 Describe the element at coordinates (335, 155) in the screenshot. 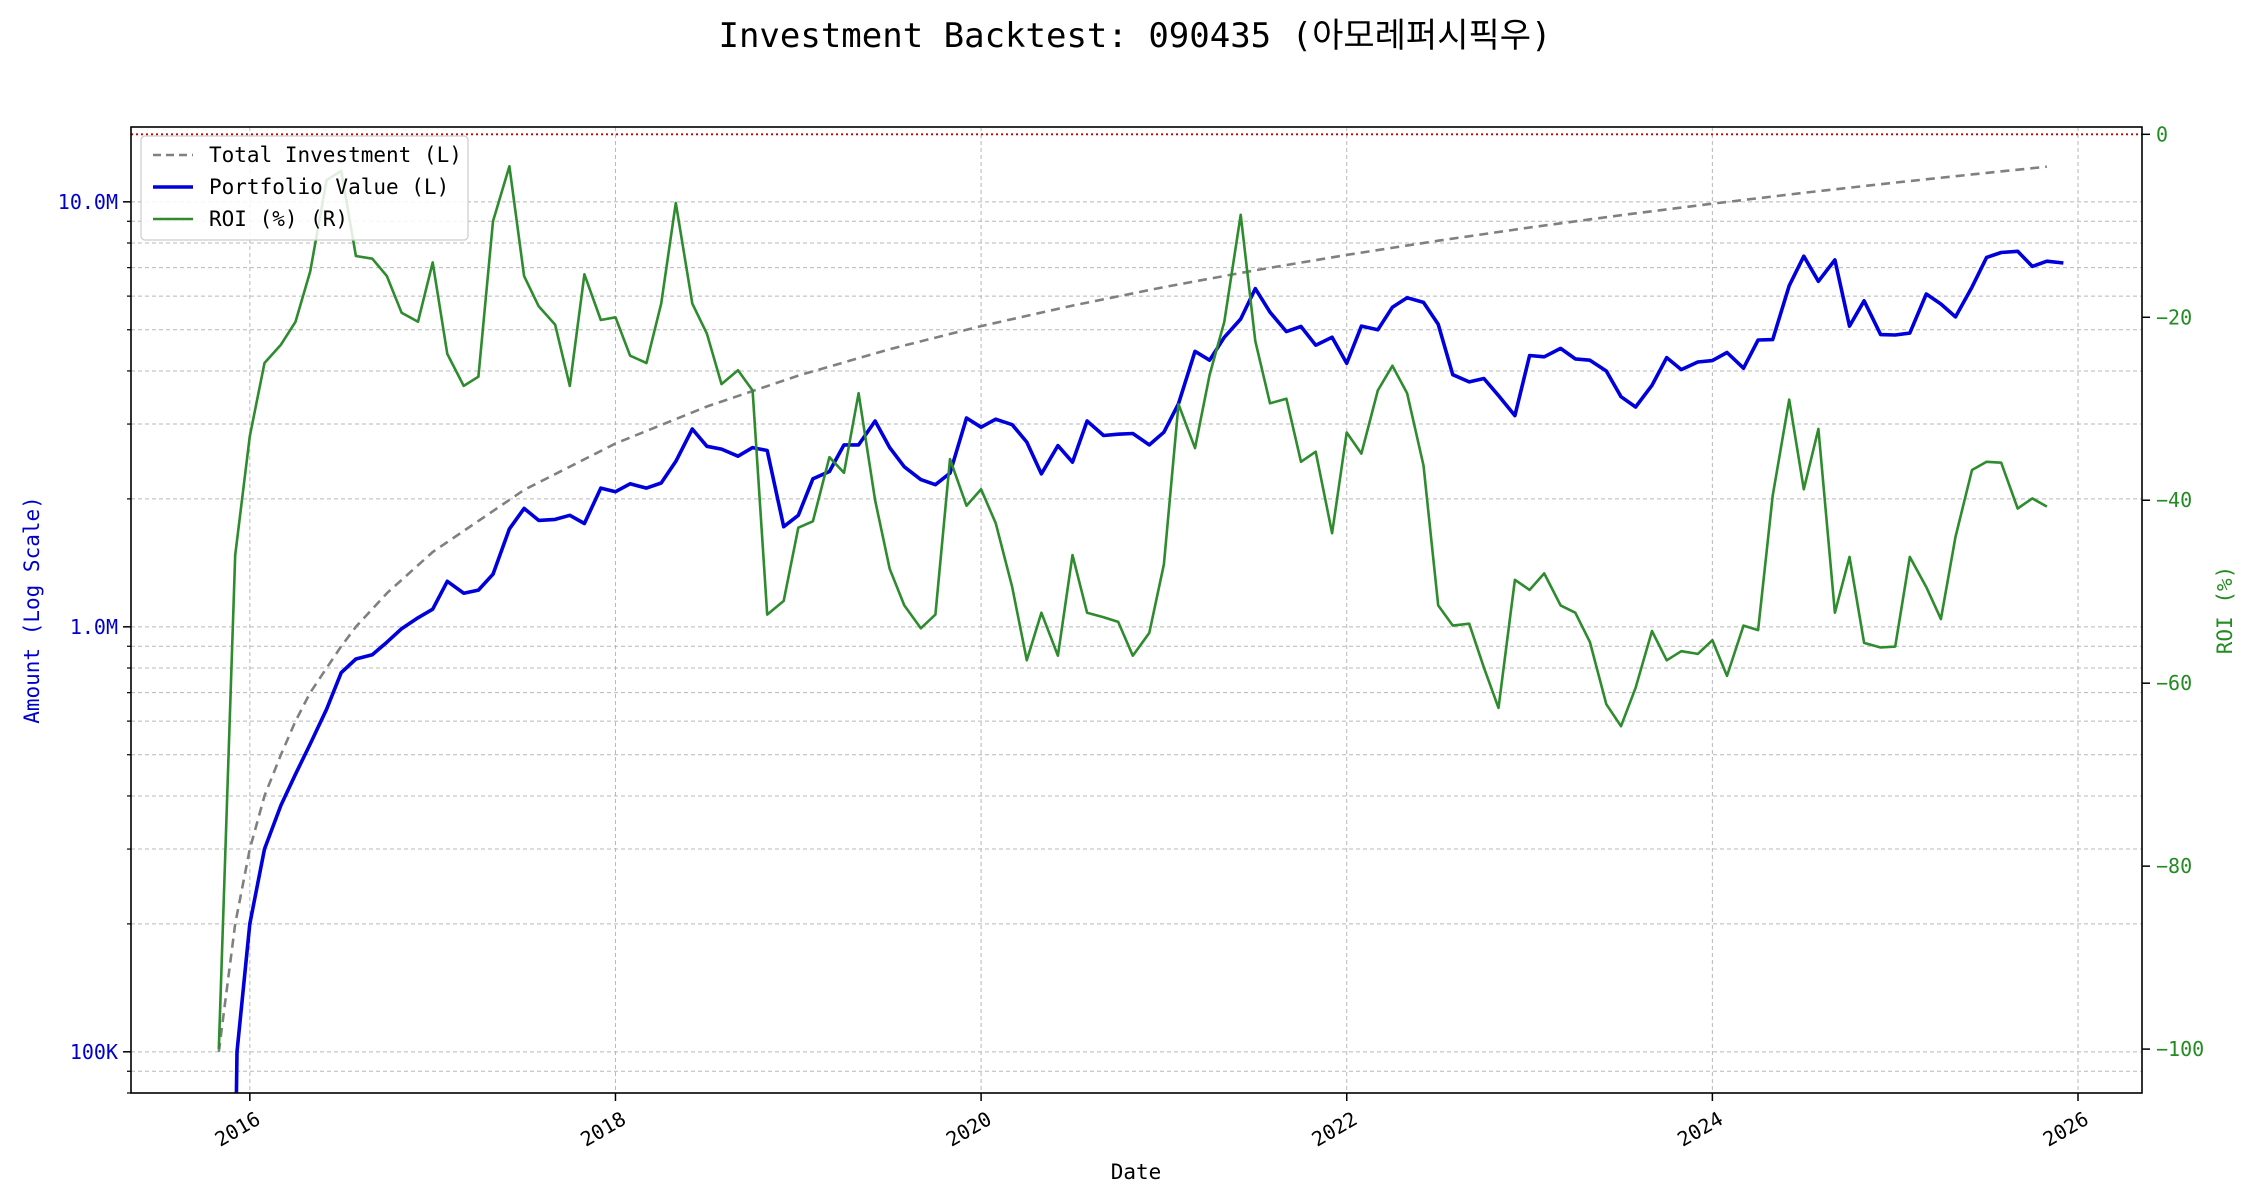

I see `legend-label-total-investment: Total Investment (L)` at that location.